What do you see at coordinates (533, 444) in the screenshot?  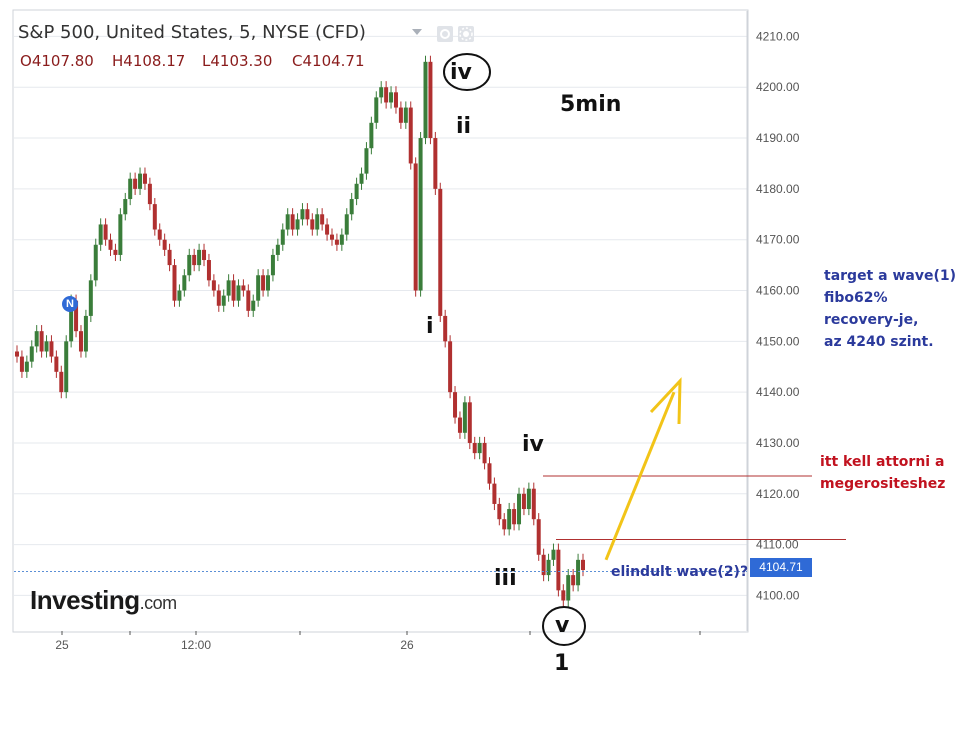 I see `wave-label-iv-low: iv` at bounding box center [533, 444].